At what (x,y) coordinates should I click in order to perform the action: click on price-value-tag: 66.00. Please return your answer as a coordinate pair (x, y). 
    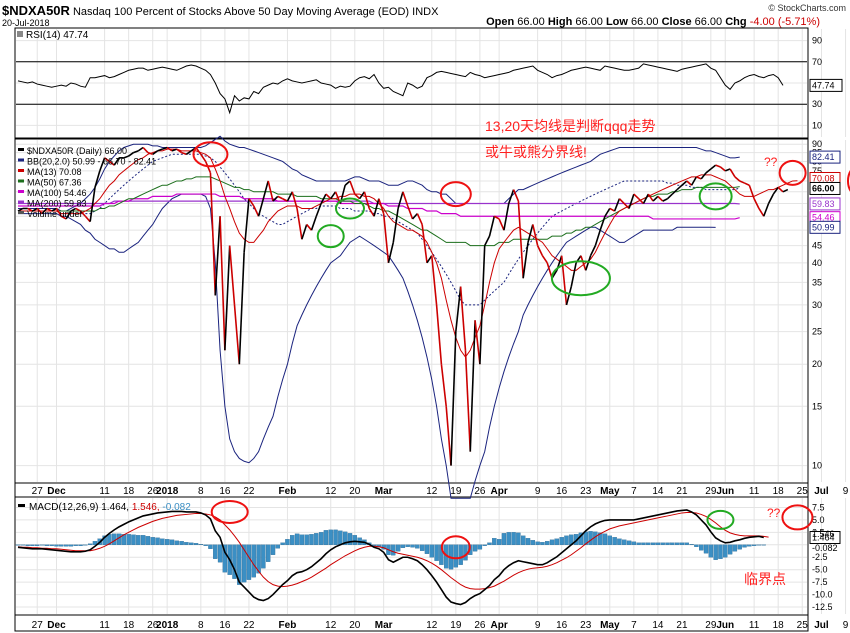
    Looking at the image, I should click on (825, 188).